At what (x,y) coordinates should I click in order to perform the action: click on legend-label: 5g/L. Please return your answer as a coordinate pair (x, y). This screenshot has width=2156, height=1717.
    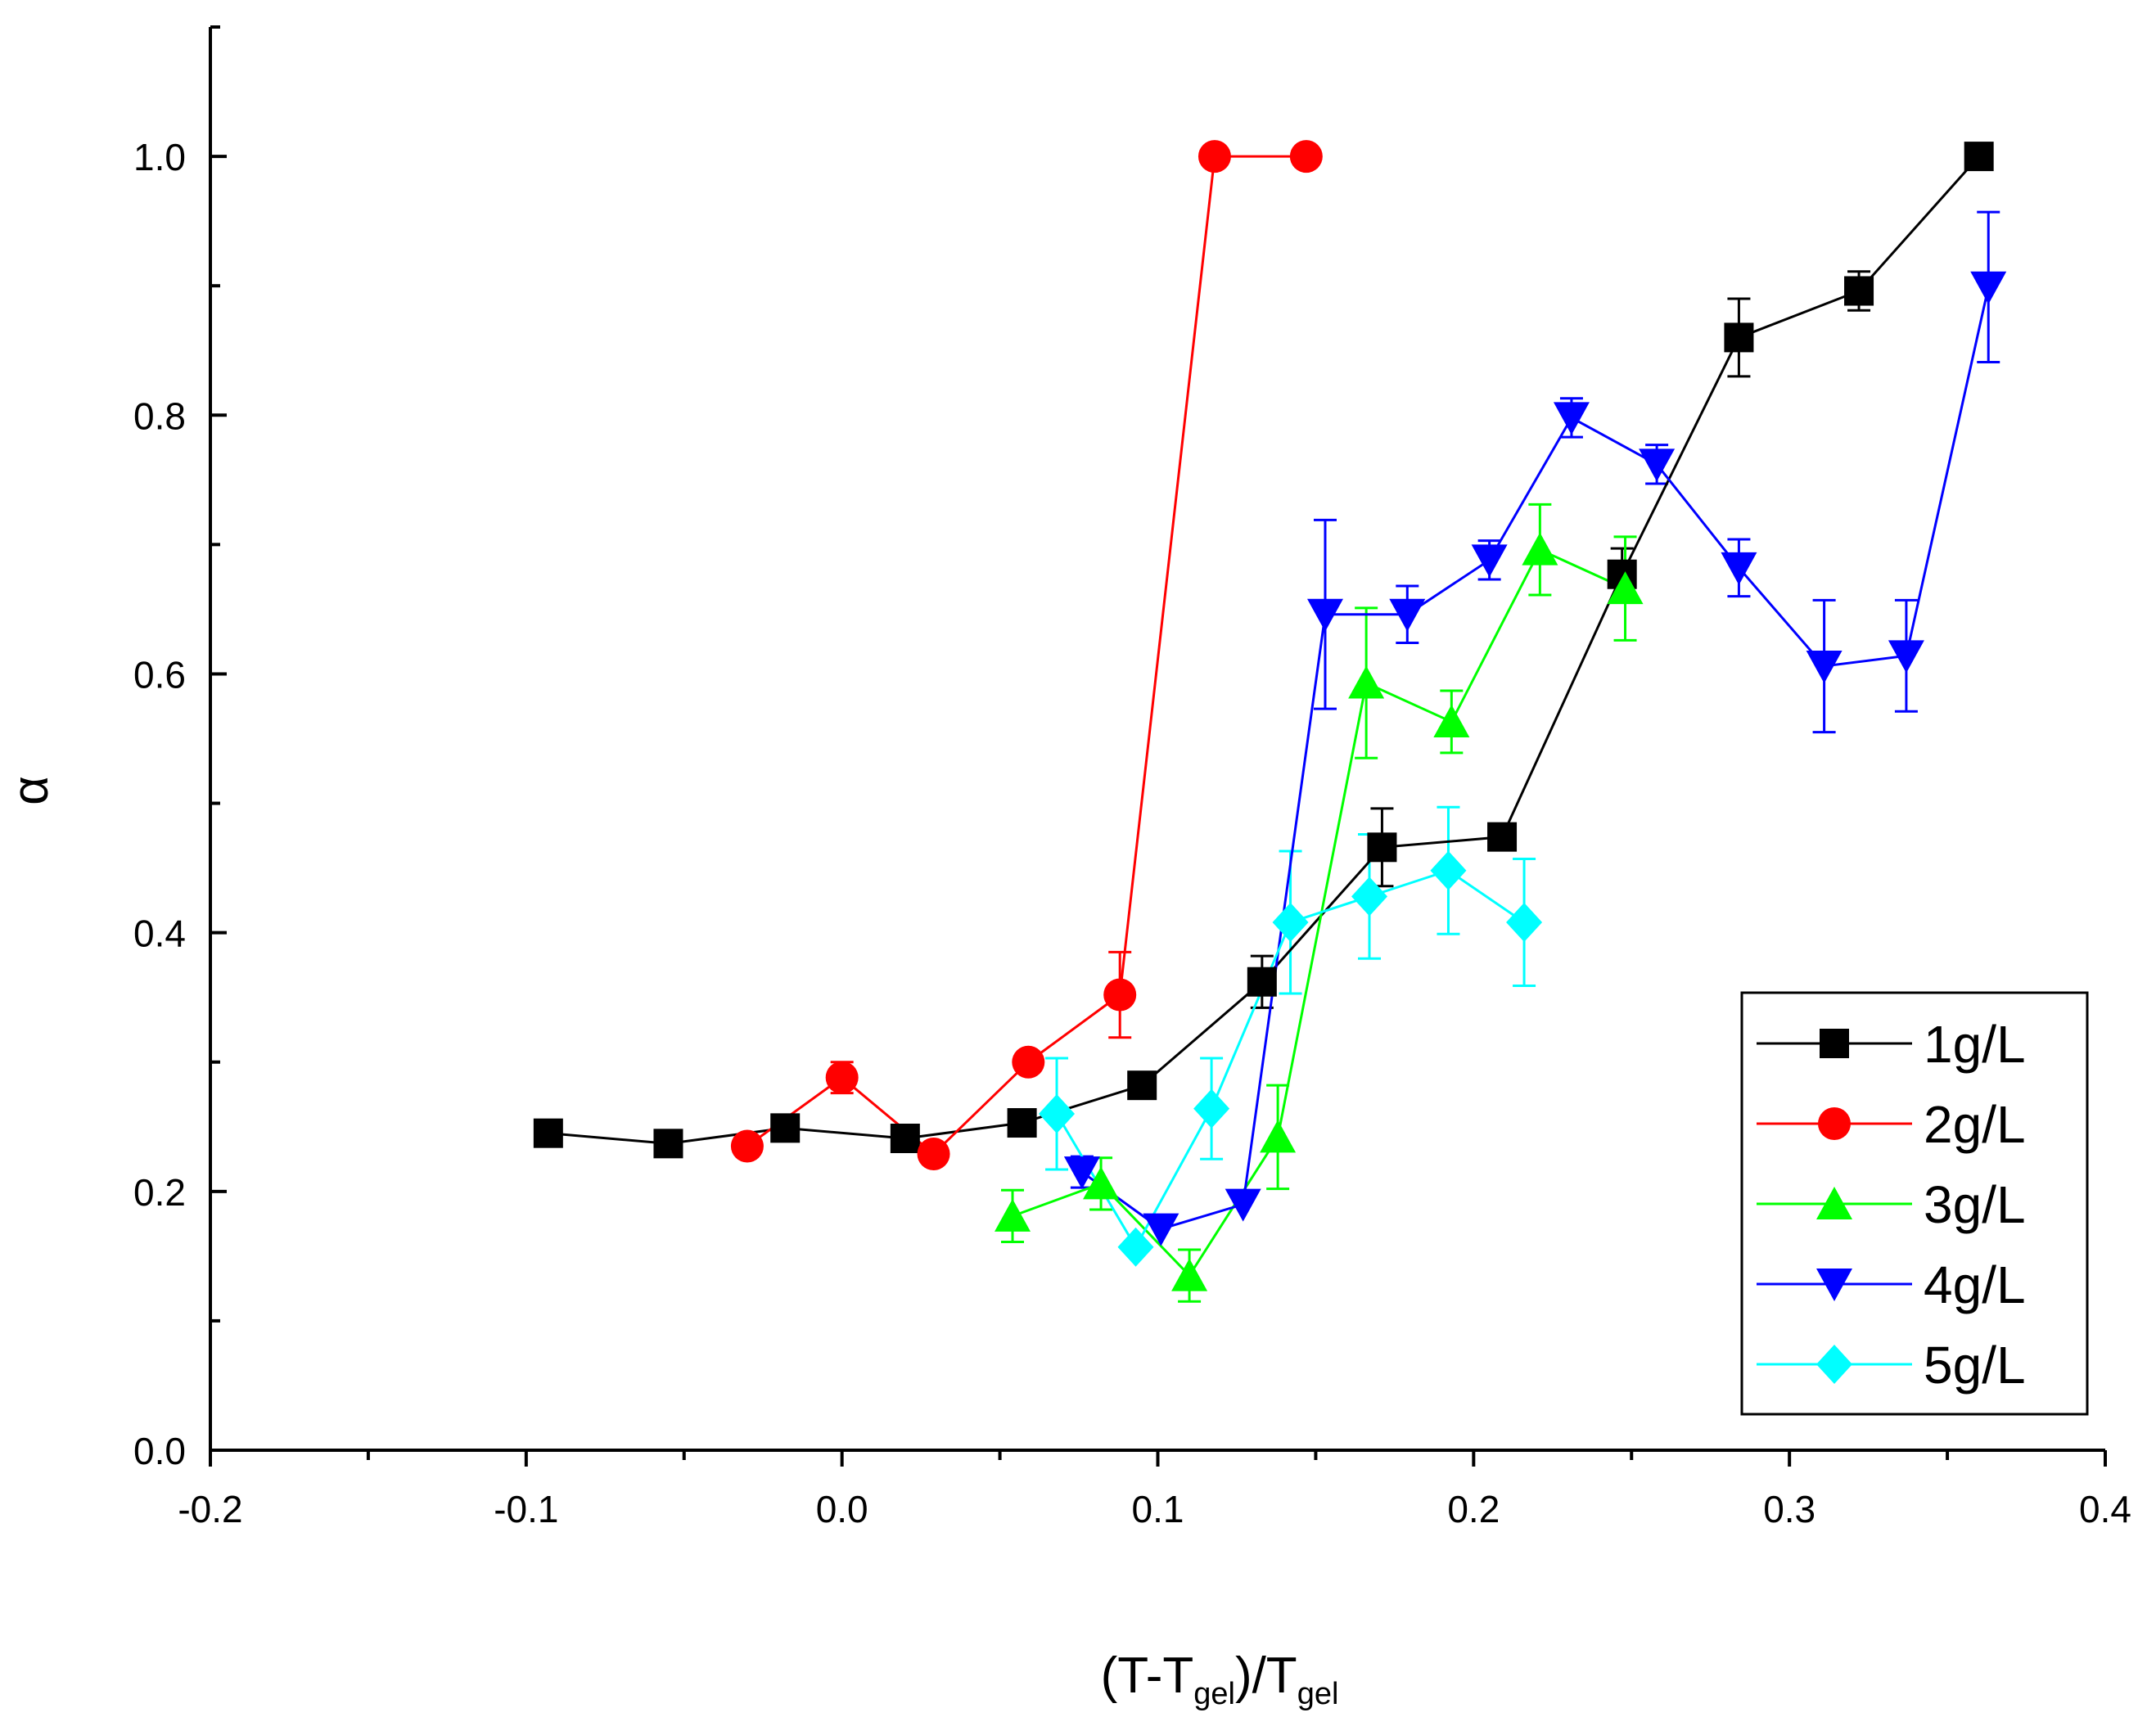
    Looking at the image, I should click on (1975, 1365).